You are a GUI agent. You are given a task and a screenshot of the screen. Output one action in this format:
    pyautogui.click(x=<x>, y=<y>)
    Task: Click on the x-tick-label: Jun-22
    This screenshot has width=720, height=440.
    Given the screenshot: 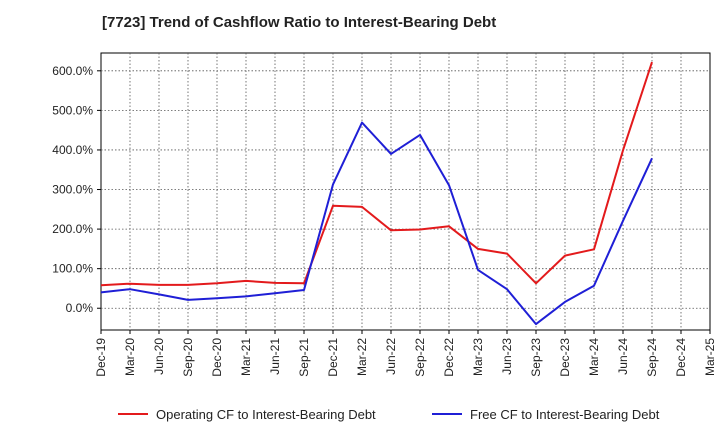 What is the action you would take?
    pyautogui.click(x=391, y=356)
    